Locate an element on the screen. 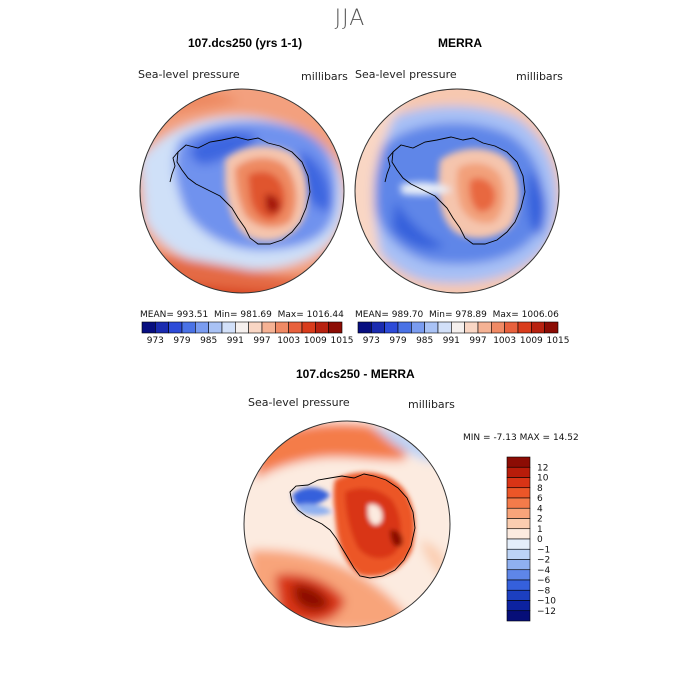 The width and height of the screenshot is (700, 700). panel1-mean: 993.51 is located at coordinates (192, 315).